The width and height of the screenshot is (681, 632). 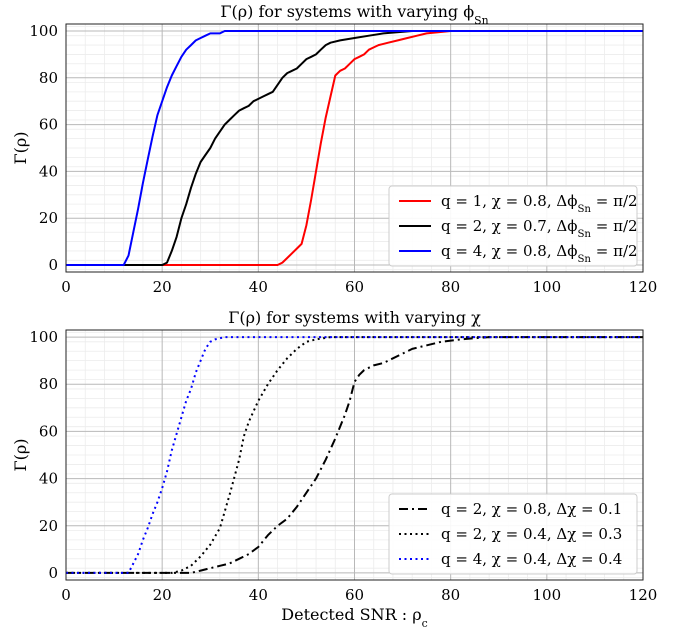 What do you see at coordinates (614, 251) in the screenshot?
I see `legend-label-3-post: = π/2` at bounding box center [614, 251].